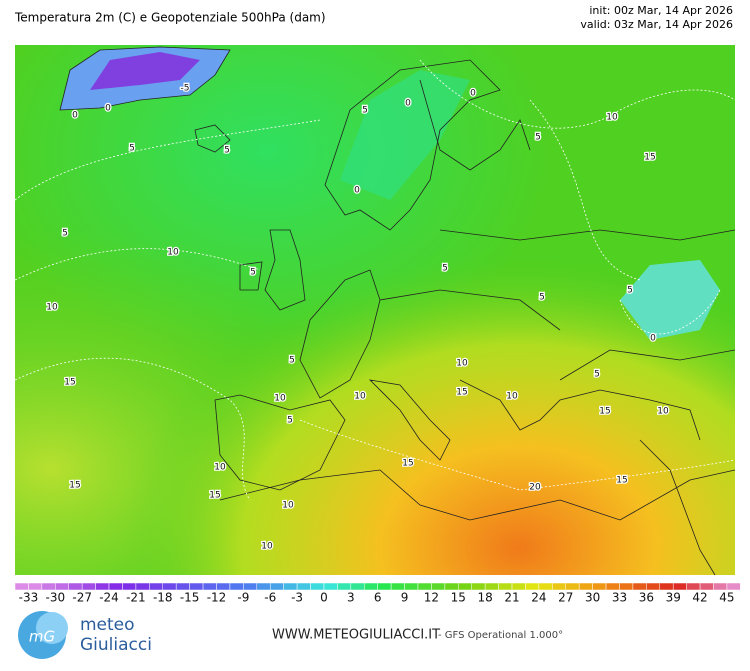  Describe the element at coordinates (699, 598) in the screenshot. I see `colorbar-tick-label: 42` at that location.